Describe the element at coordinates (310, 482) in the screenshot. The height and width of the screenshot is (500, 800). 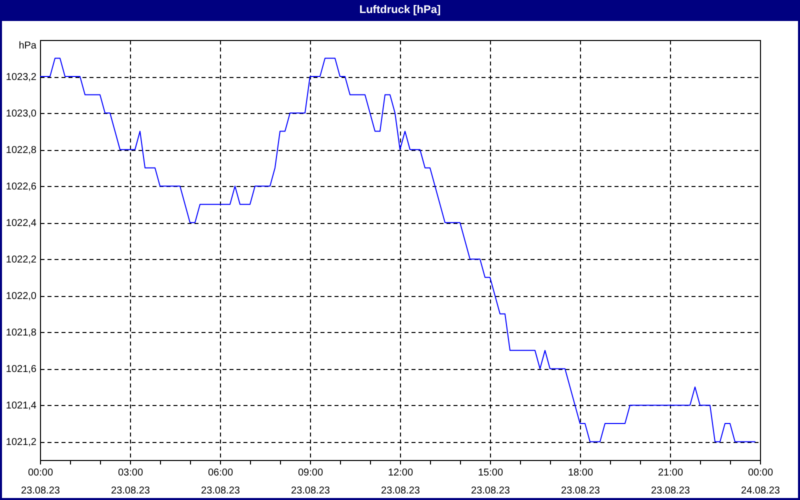
I see `x-tick-label: 09:00 23.08.23` at that location.